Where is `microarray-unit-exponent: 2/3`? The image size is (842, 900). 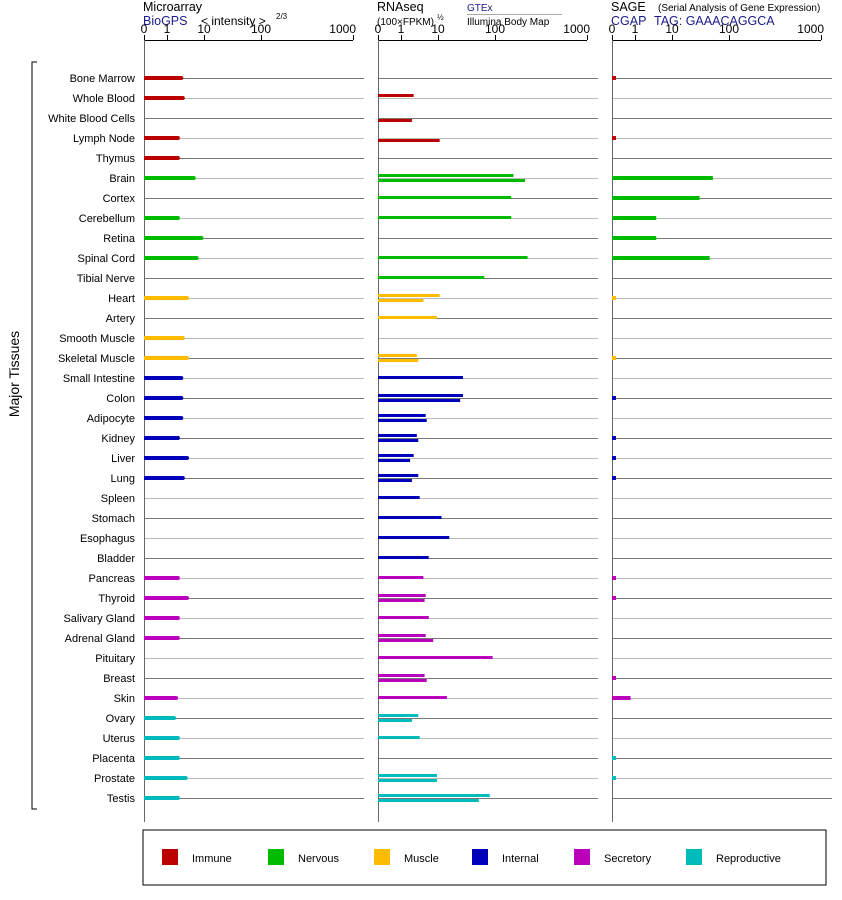
microarray-unit-exponent: 2/3 is located at coordinates (282, 16).